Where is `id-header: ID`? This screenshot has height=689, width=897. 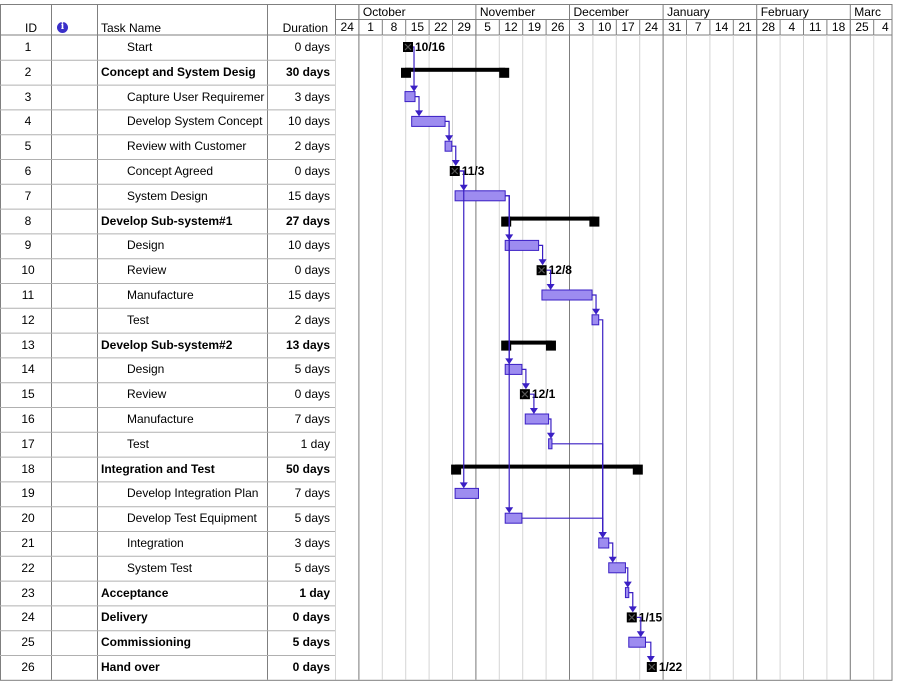
id-header: ID is located at coordinates (31, 28).